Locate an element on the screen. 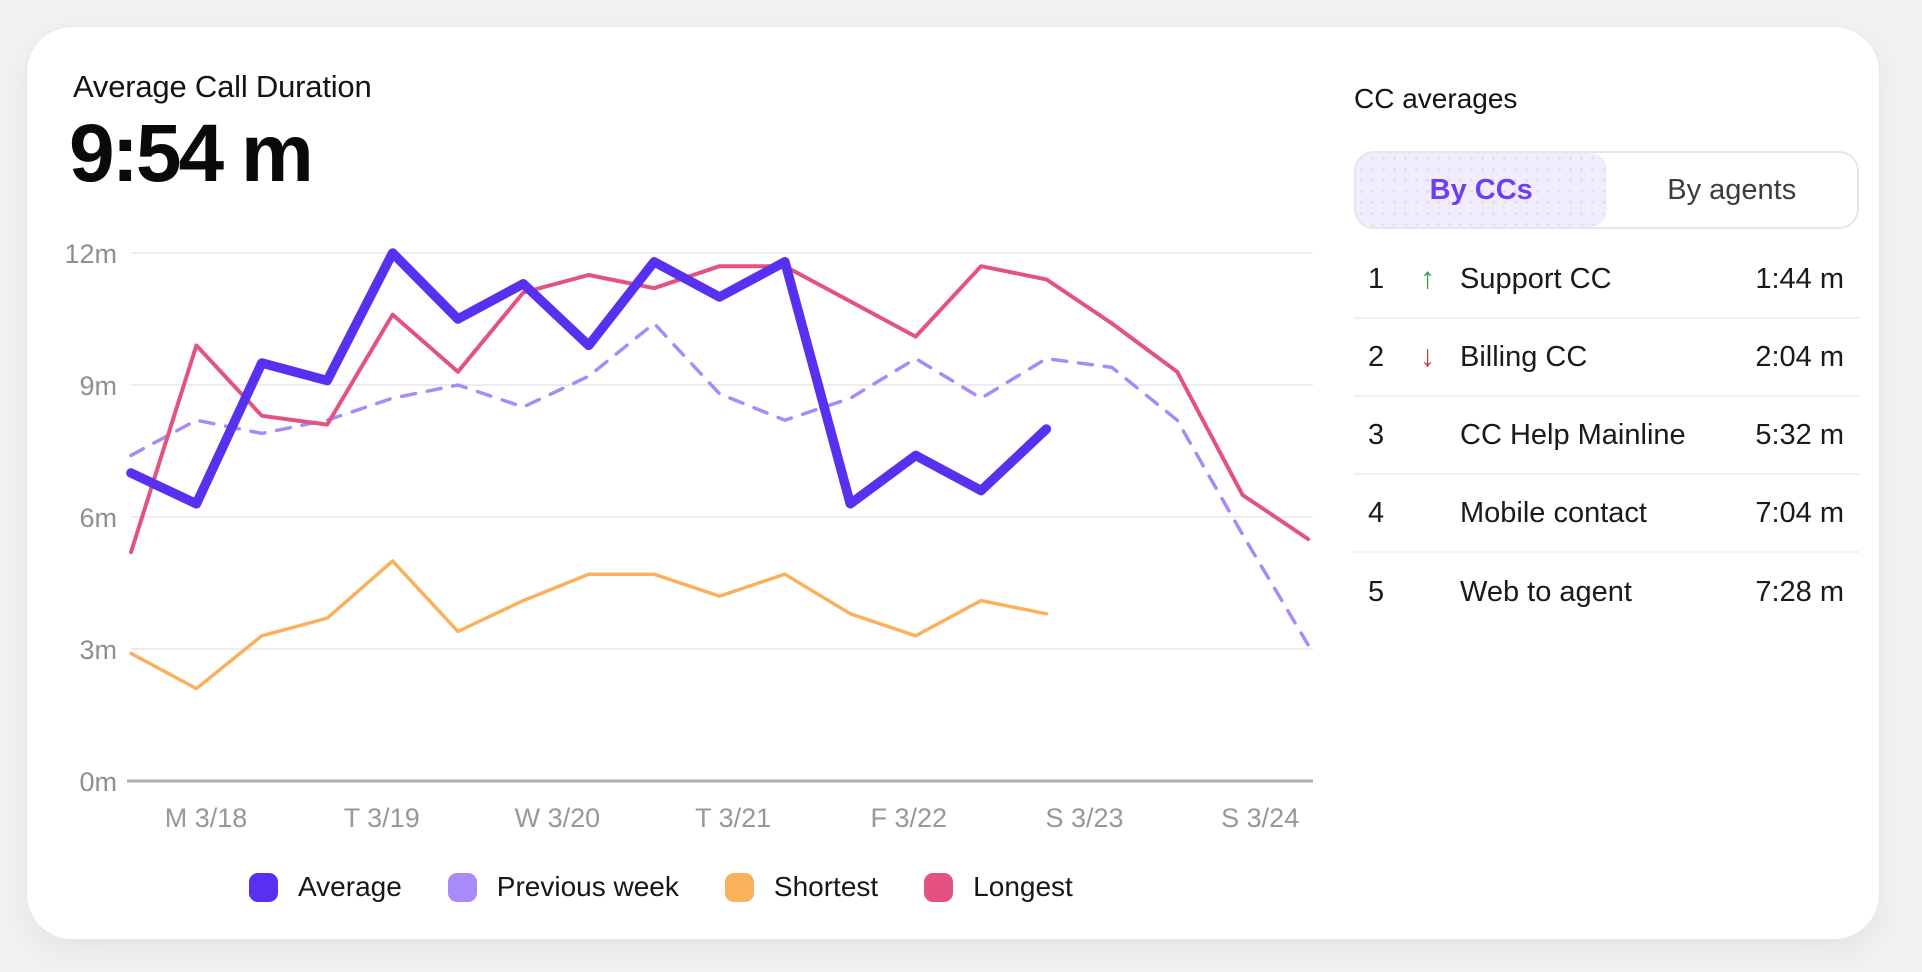 The image size is (1922, 972). cc-average-value: 5:32 m is located at coordinates (1799, 434).